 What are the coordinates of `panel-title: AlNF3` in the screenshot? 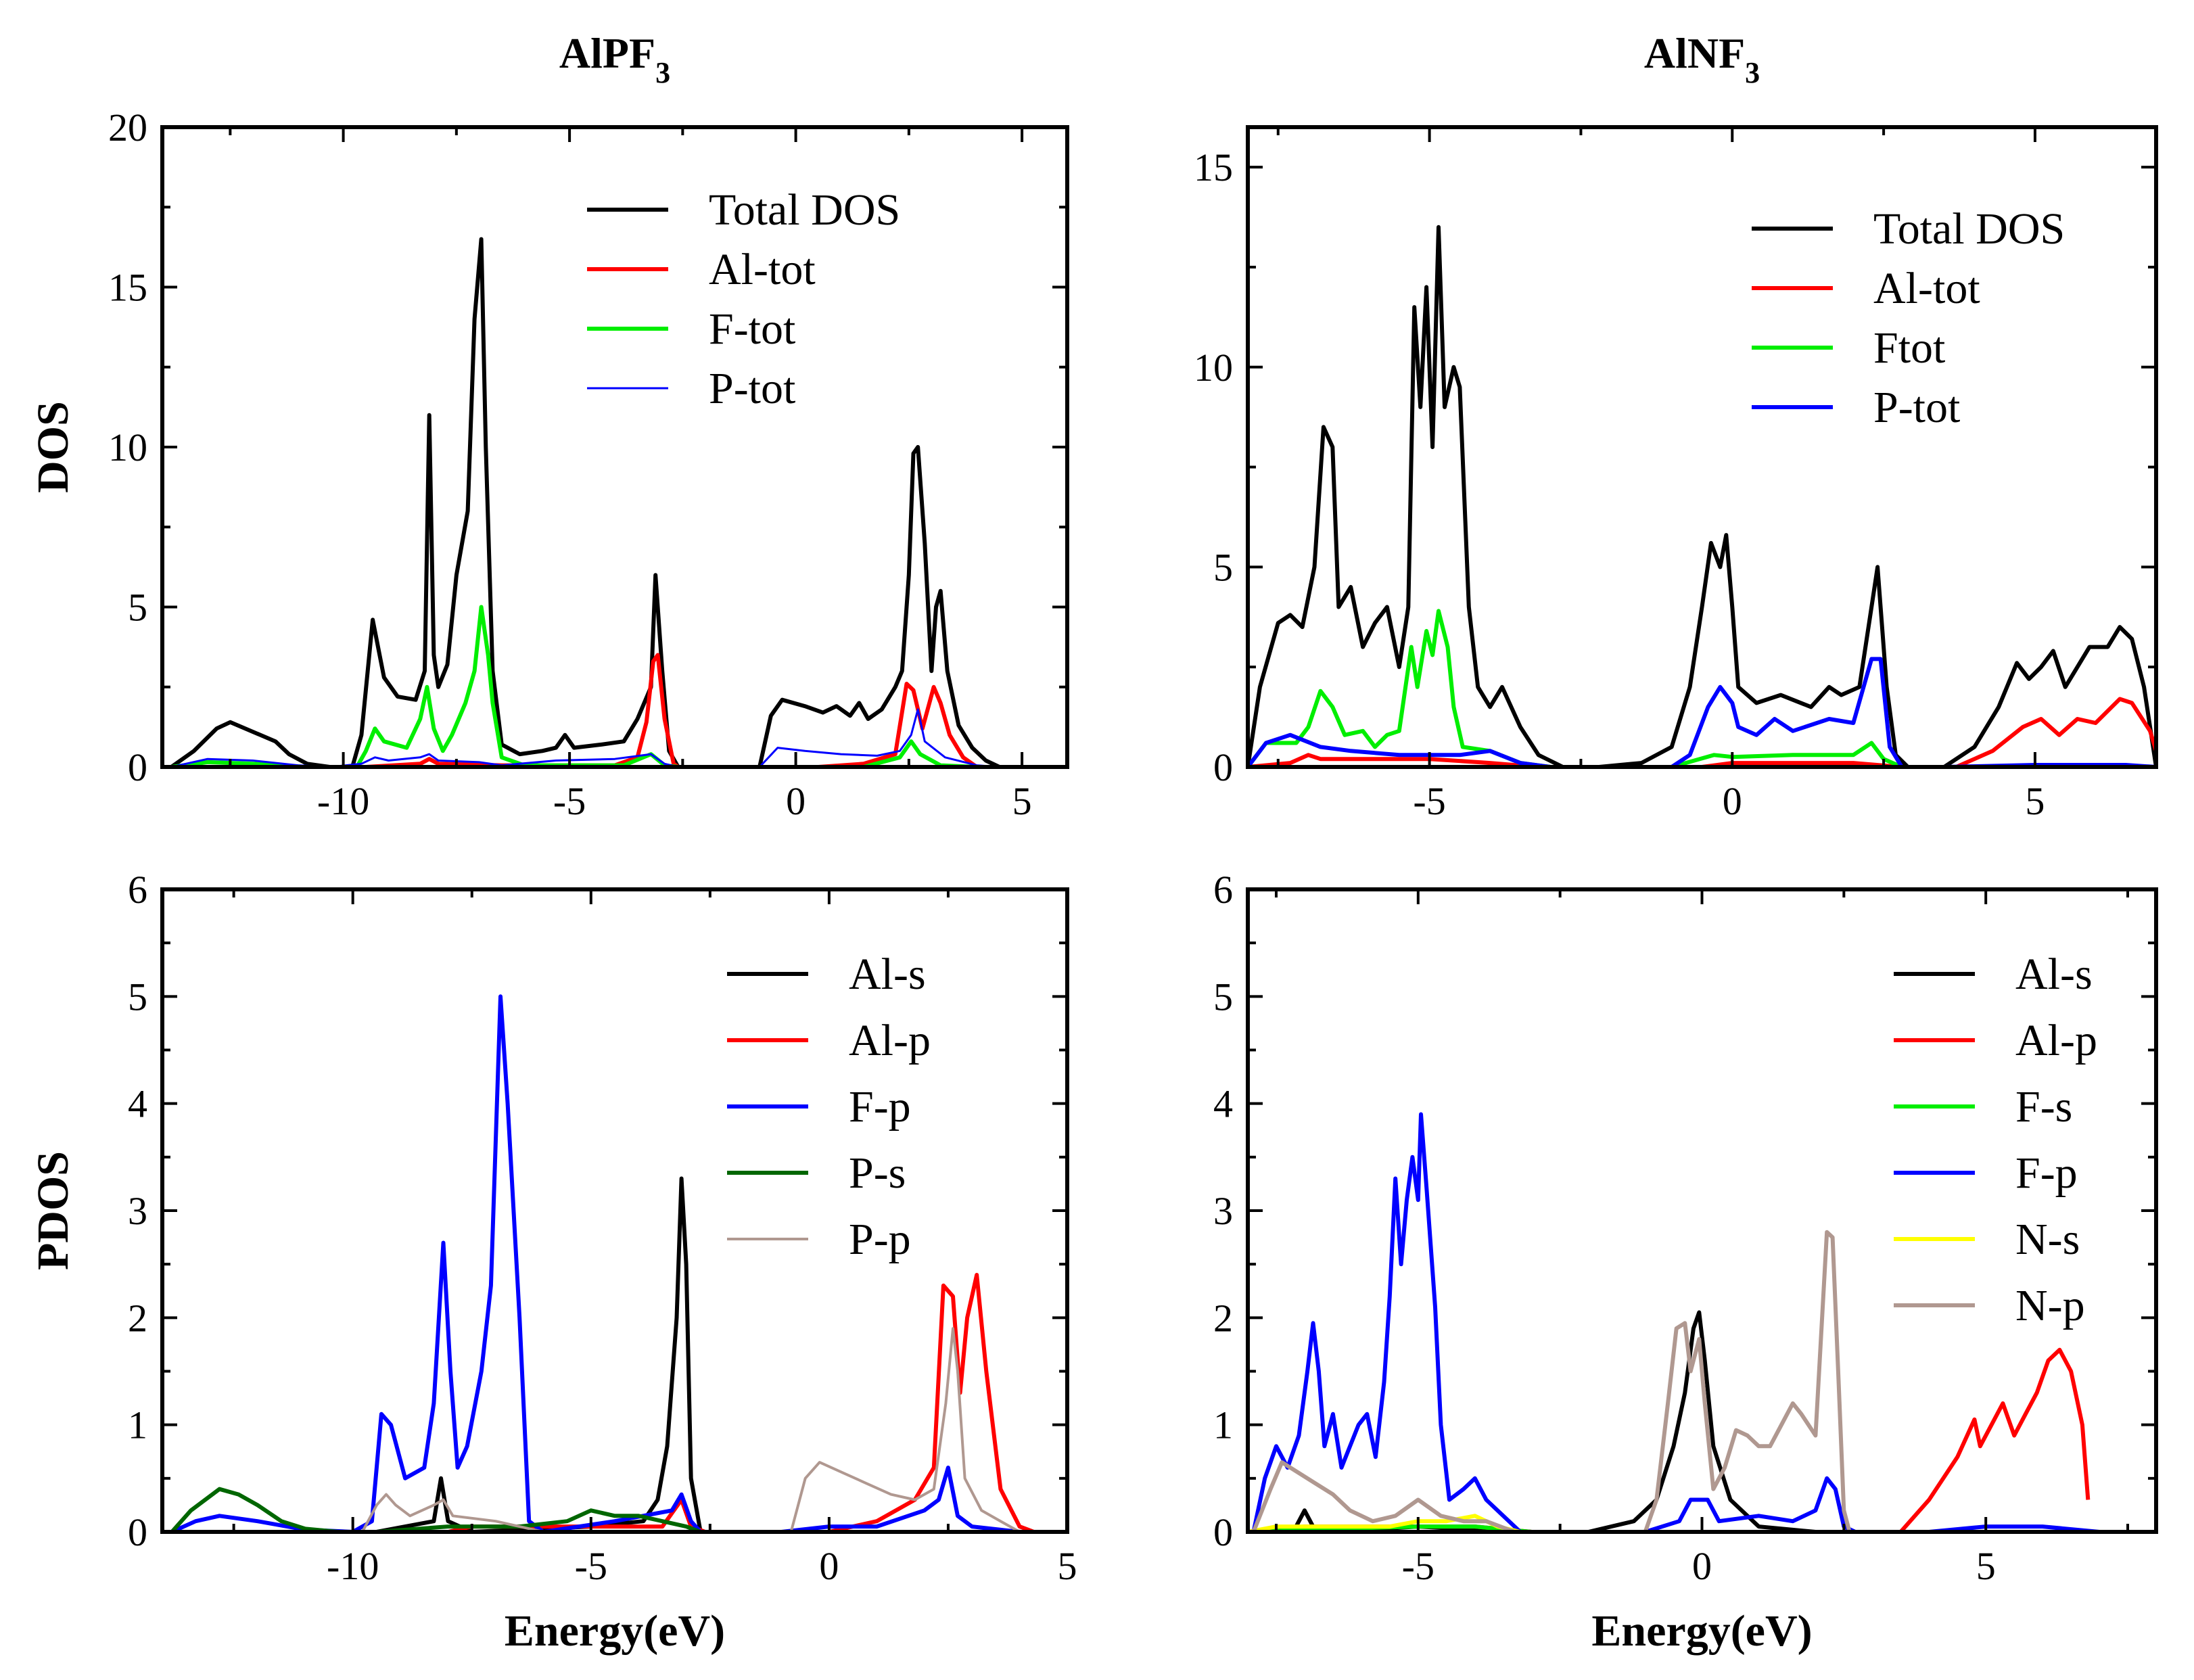 It's located at (1702, 59).